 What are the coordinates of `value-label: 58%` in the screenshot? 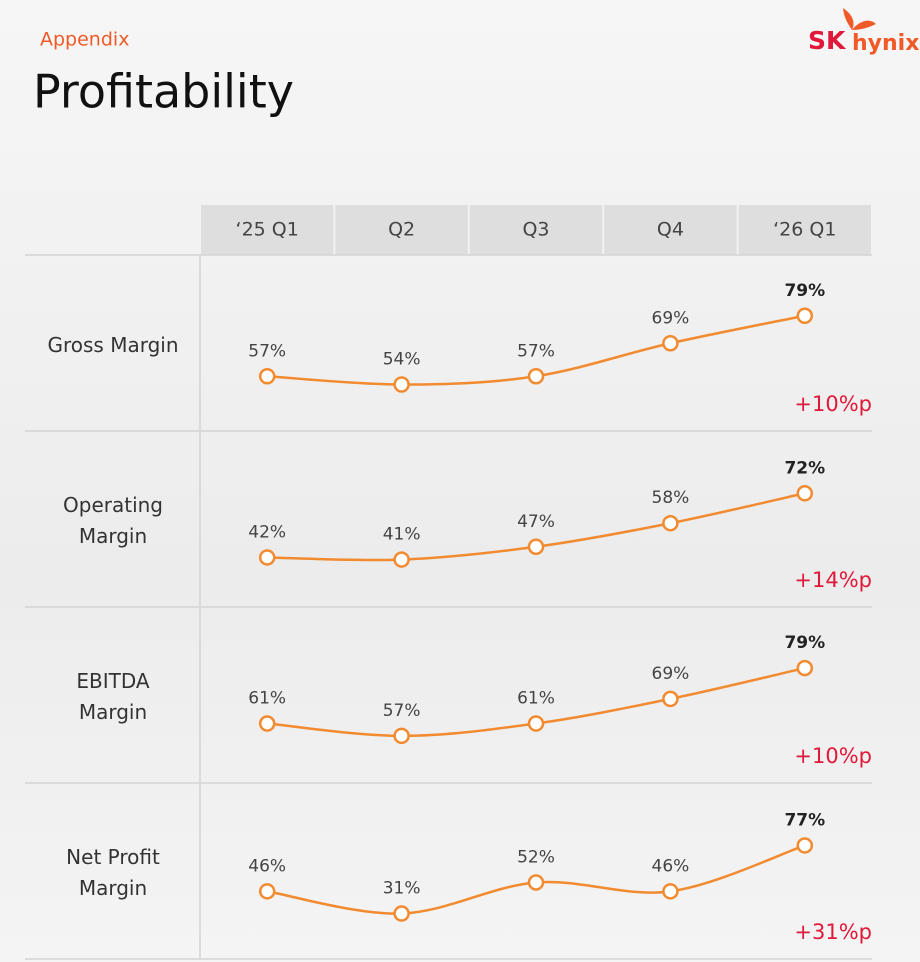 It's located at (671, 498).